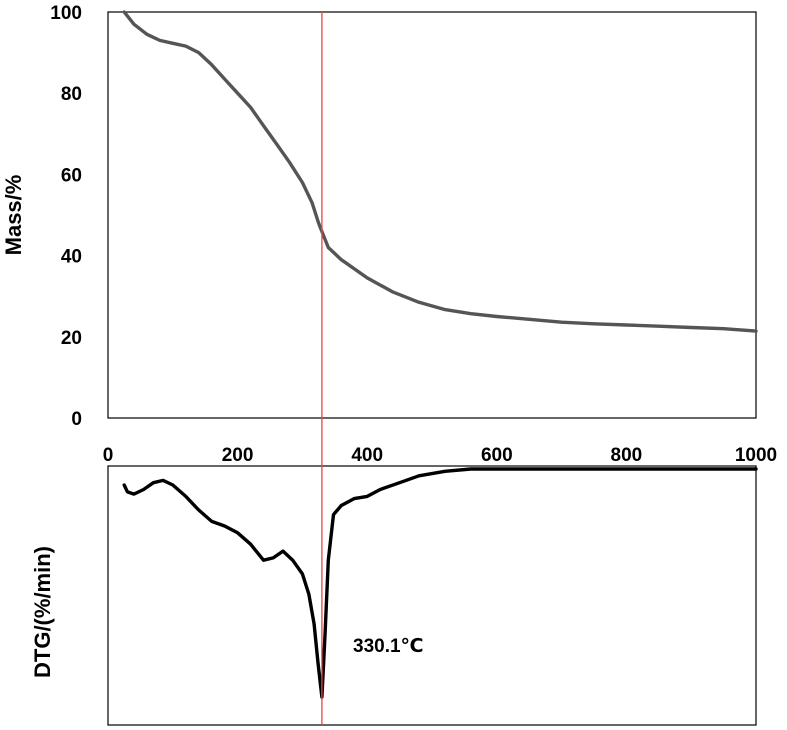 This screenshot has width=787, height=730. What do you see at coordinates (71, 94) in the screenshot?
I see `mass-y-tick-label: 80` at bounding box center [71, 94].